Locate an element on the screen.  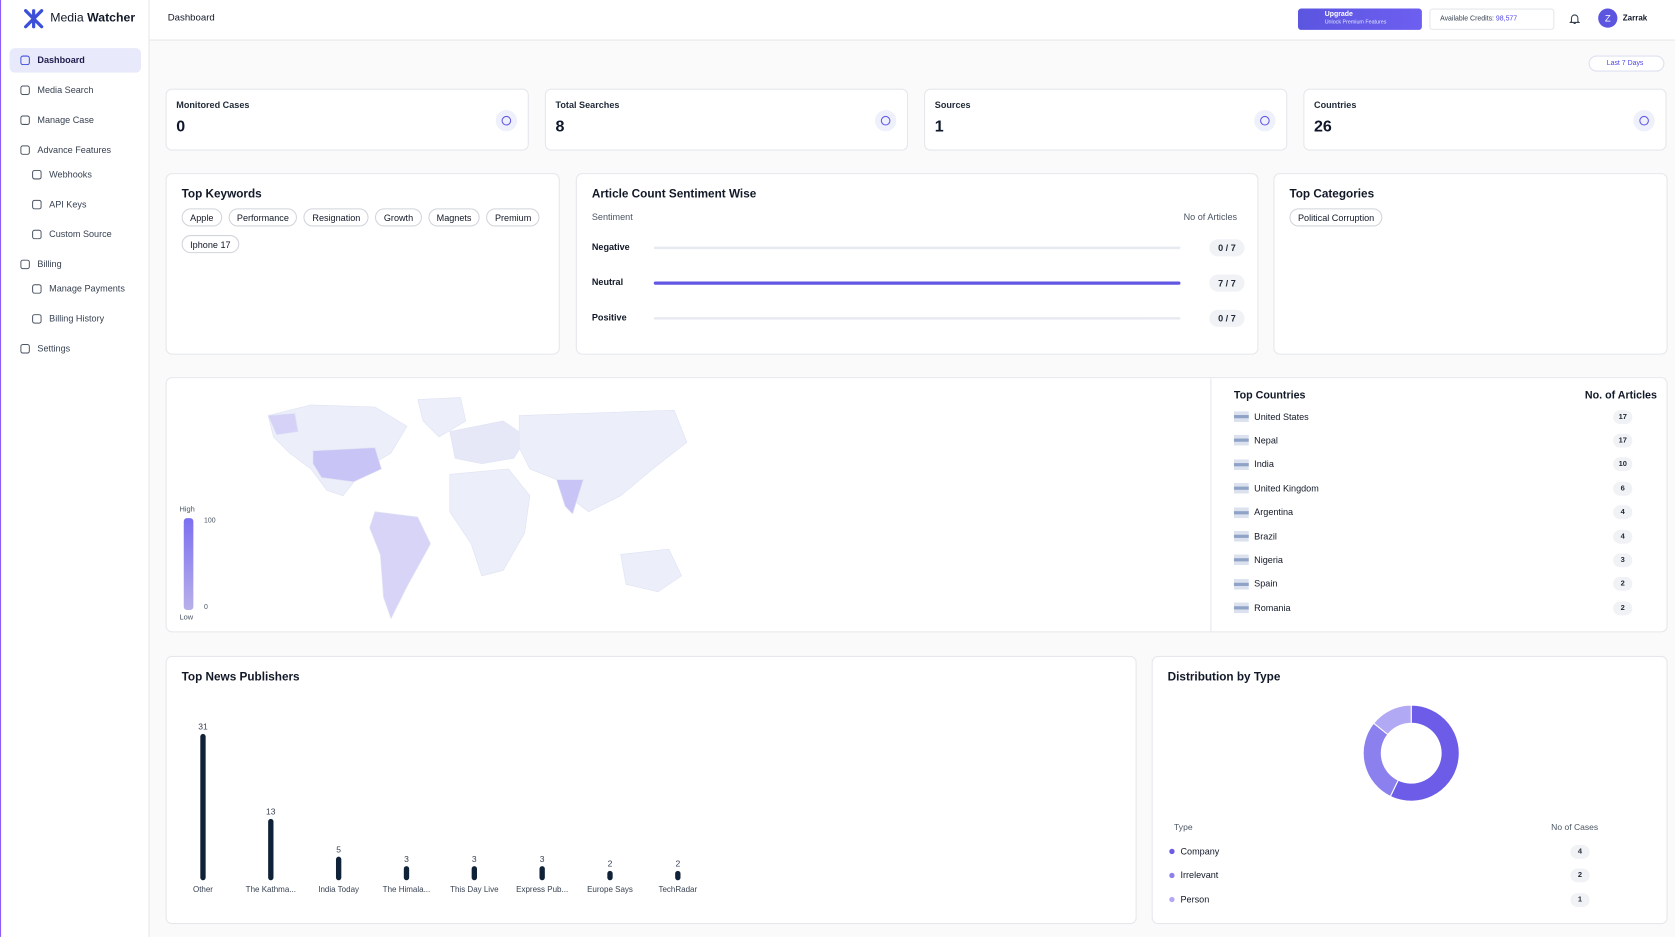
legend-min: 0 is located at coordinates (206, 607).